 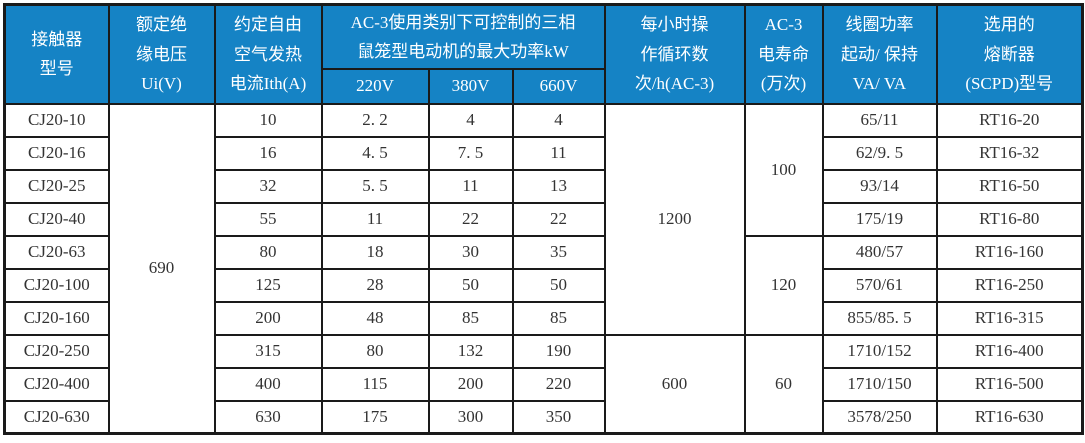 I want to click on cell-fuse: RT16-20, so click(x=1009, y=120).